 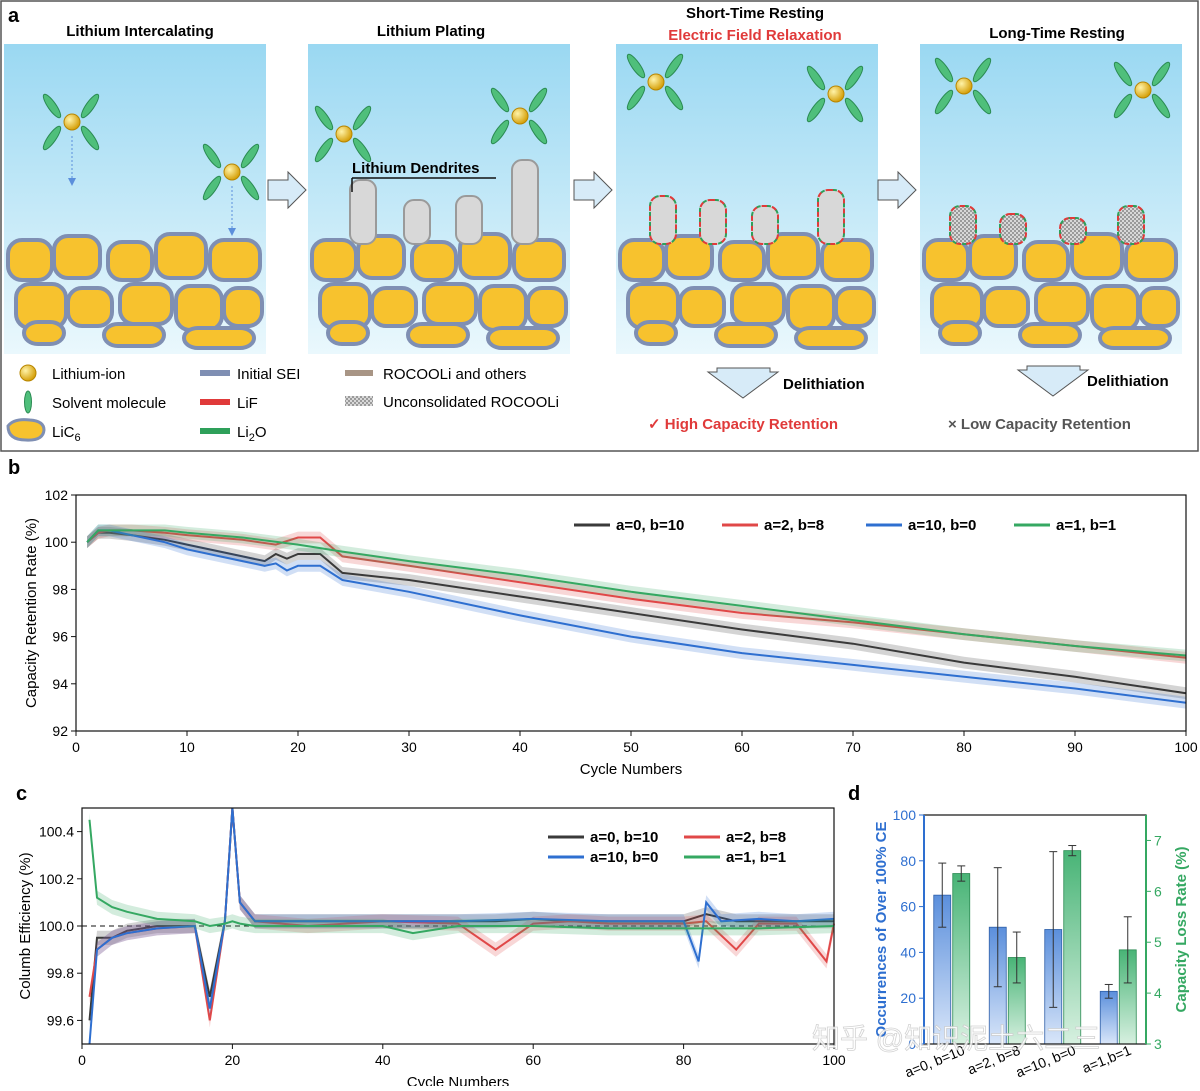 I want to click on stage-title: Long-Time Resting, so click(x=1057, y=33).